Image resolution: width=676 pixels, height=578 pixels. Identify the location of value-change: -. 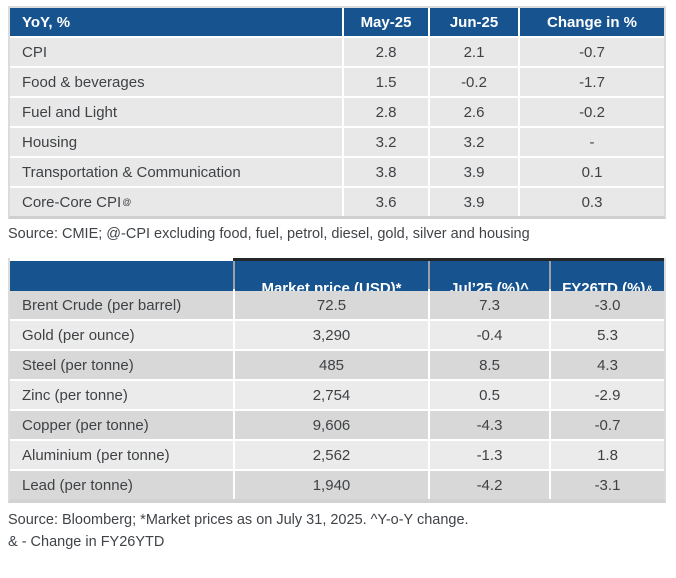
(592, 142).